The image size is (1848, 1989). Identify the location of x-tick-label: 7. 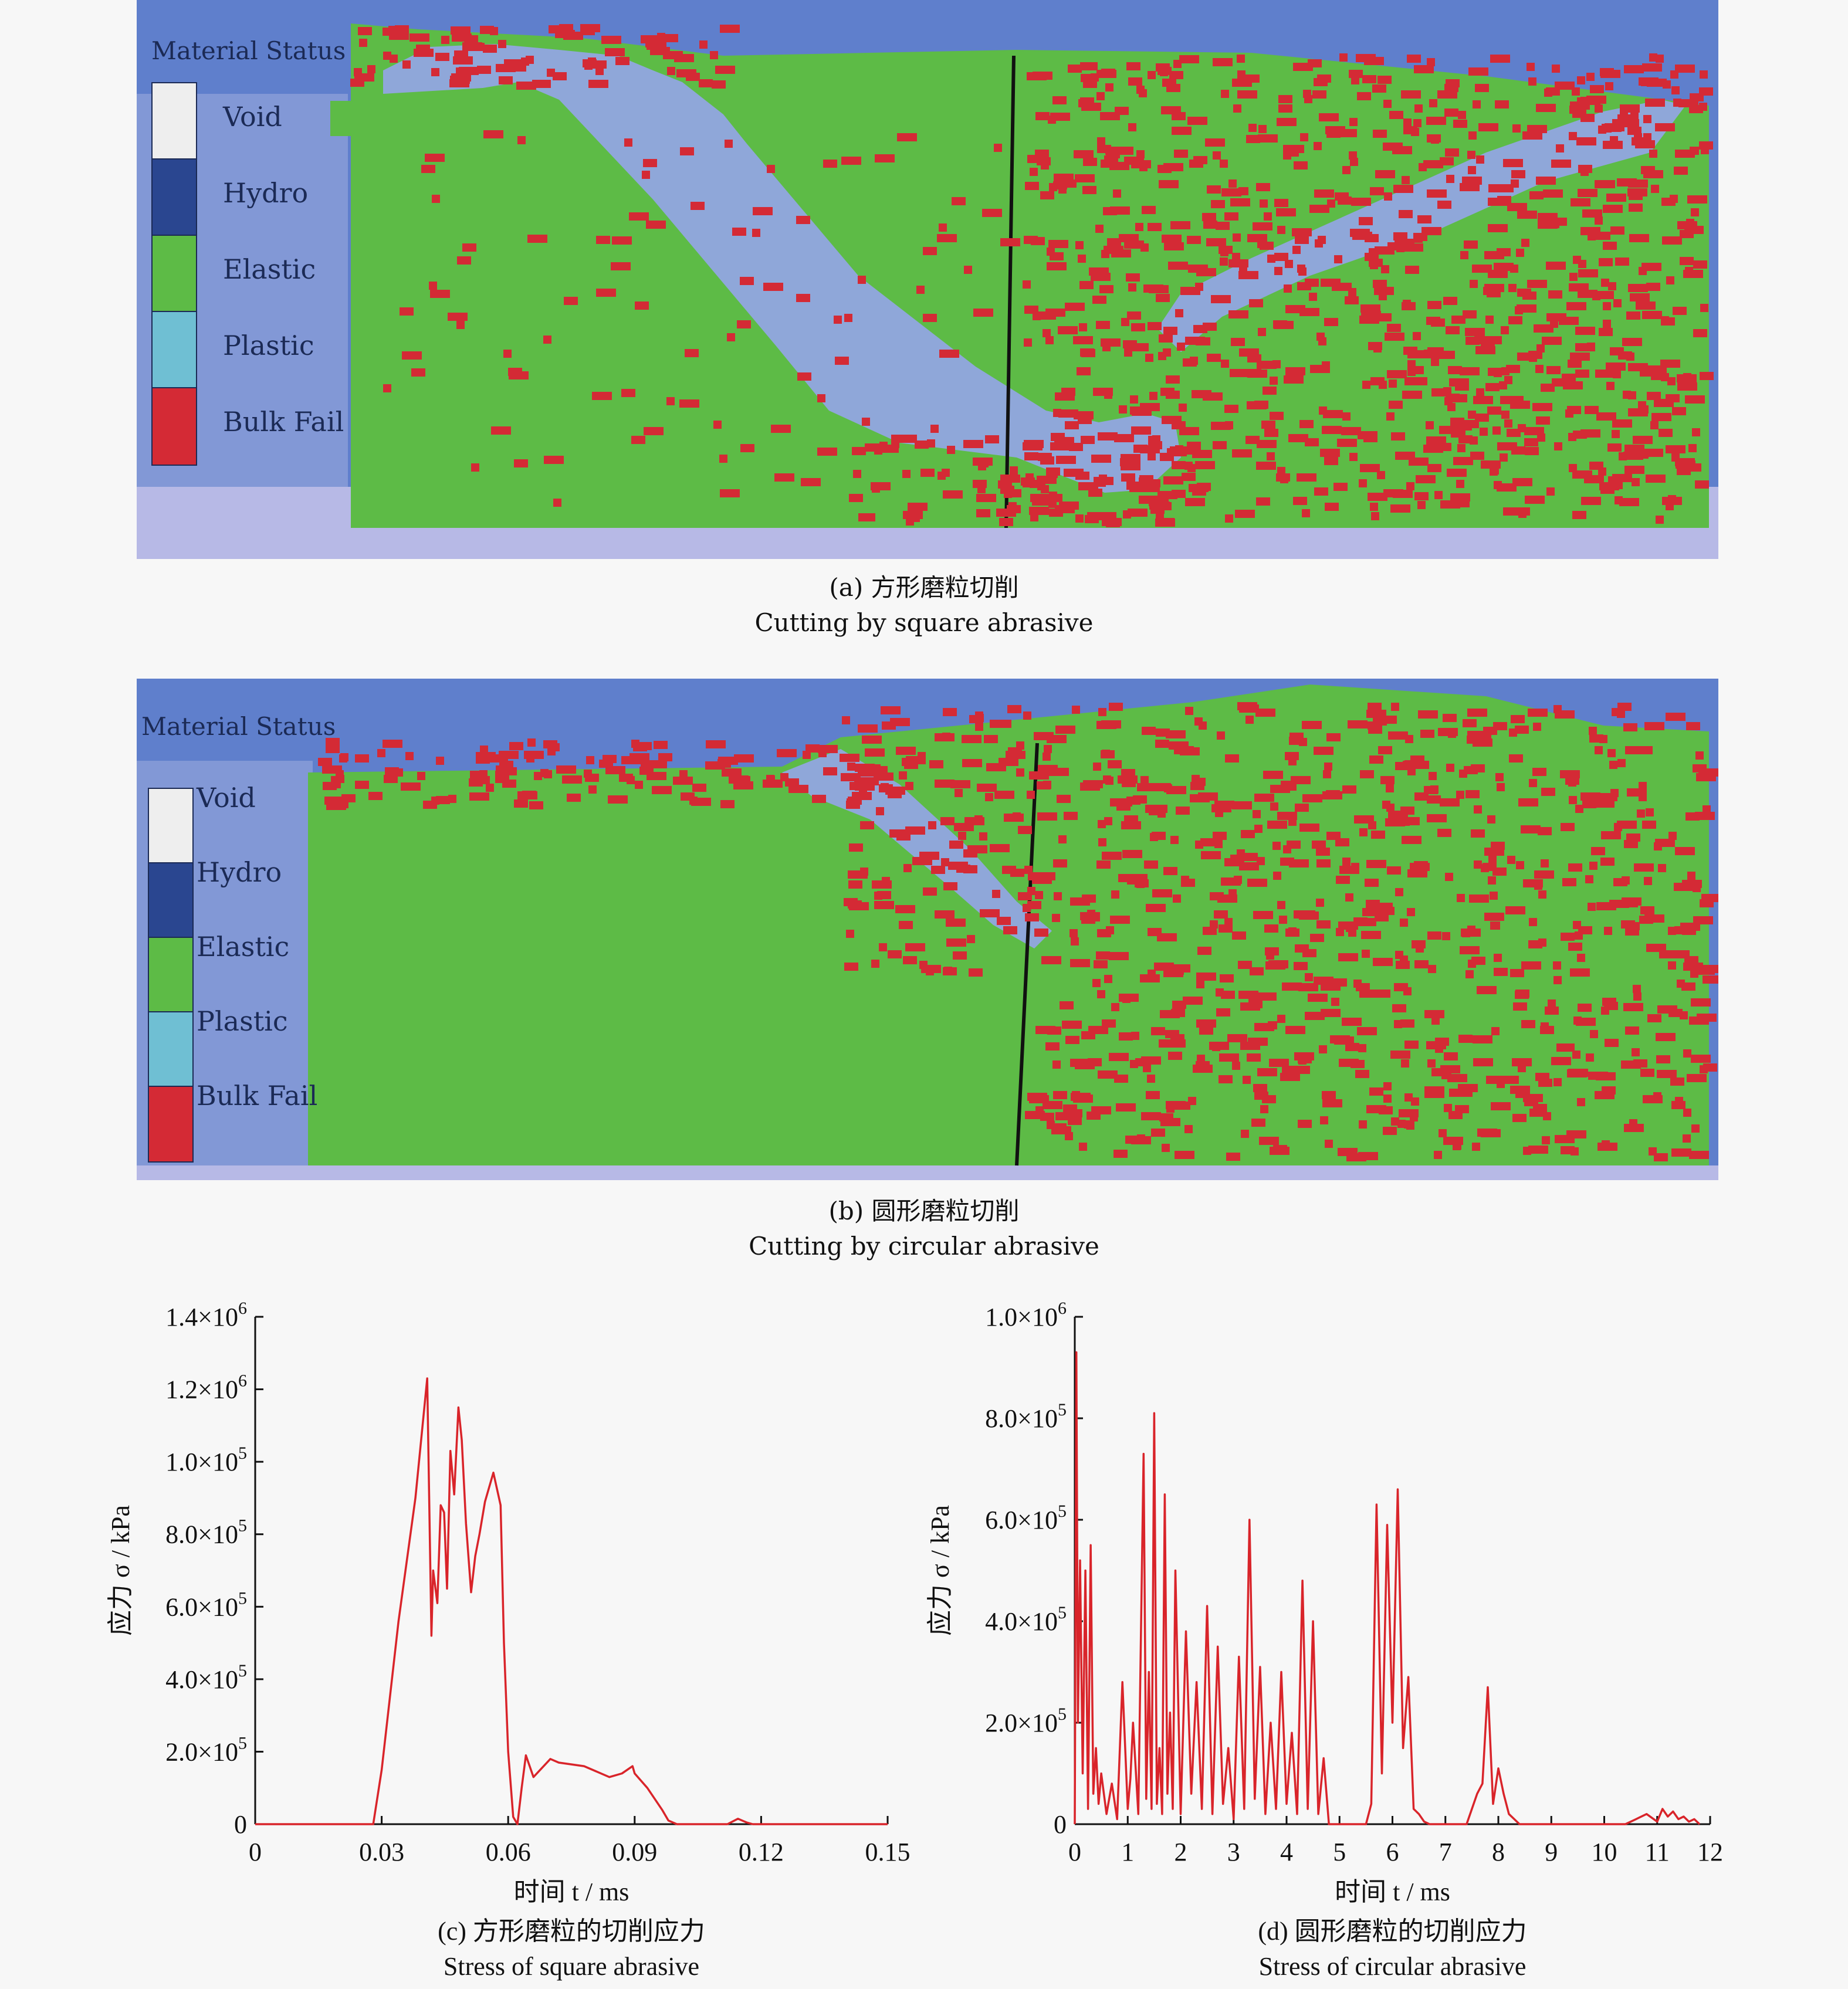
(1445, 1852).